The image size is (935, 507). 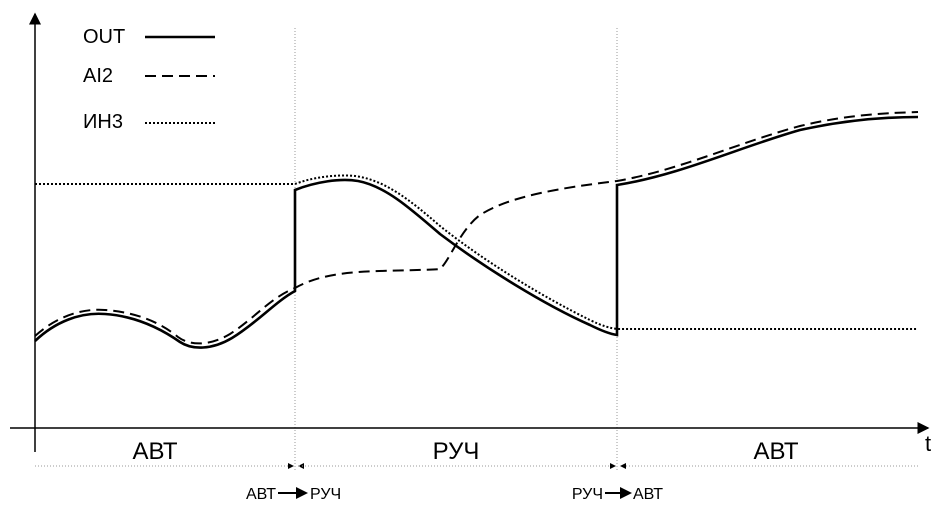 What do you see at coordinates (587, 494) in the screenshot?
I see `transition-2-from: РУЧ` at bounding box center [587, 494].